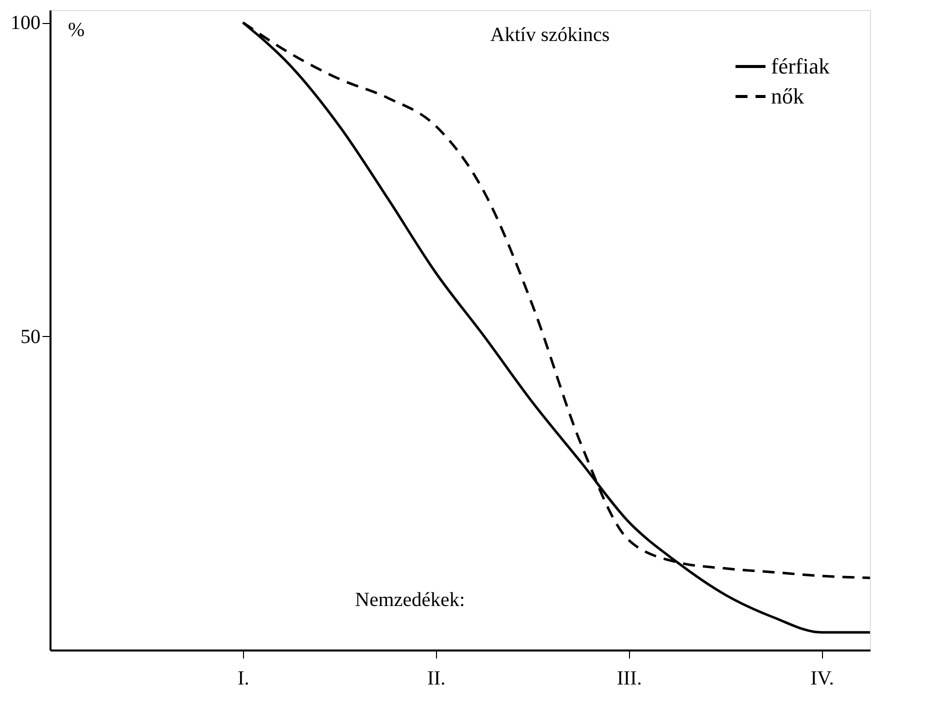 The image size is (930, 728). Describe the element at coordinates (76, 30) in the screenshot. I see `y-axis-title: %` at that location.